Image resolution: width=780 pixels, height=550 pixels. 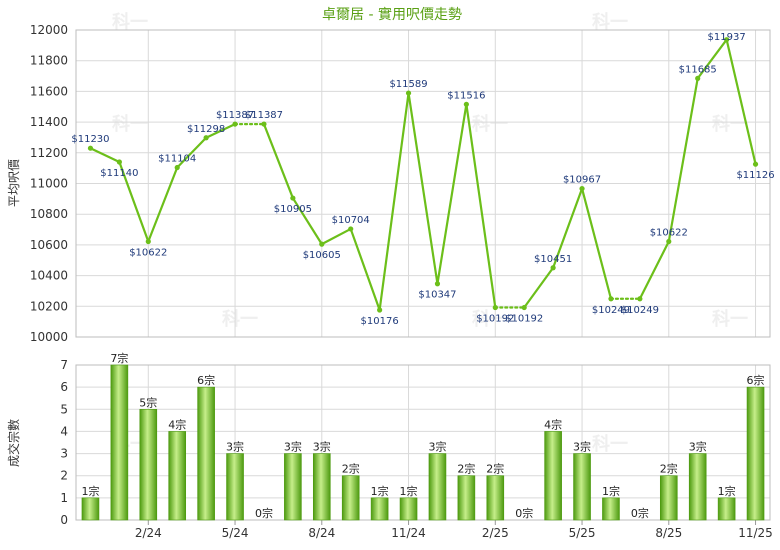 What do you see at coordinates (49, 153) in the screenshot?
I see `price-tick-label: 11200` at bounding box center [49, 153].